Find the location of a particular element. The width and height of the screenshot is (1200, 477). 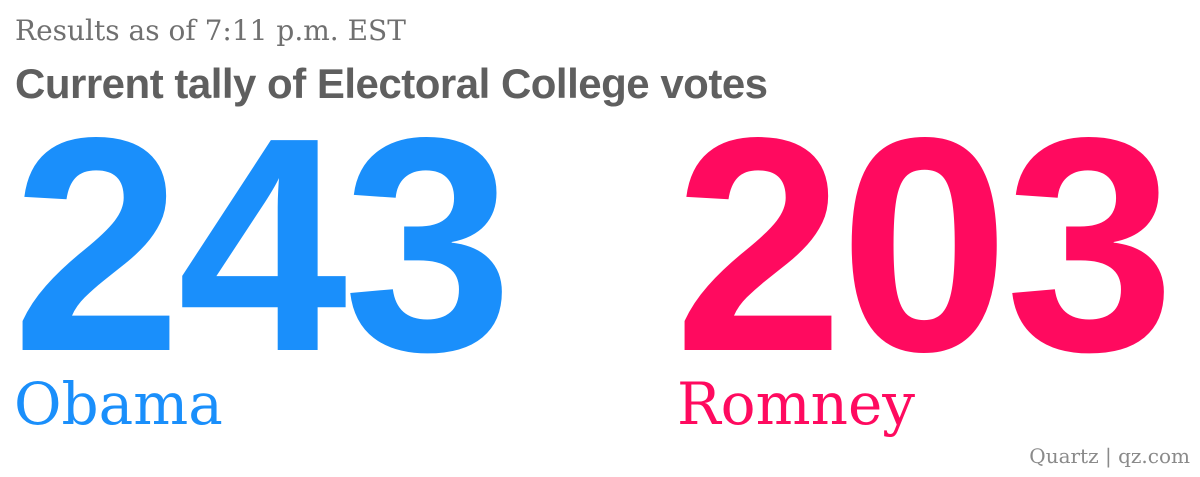

results-timestamp: Results as of 7:11 p.m. EST is located at coordinates (210, 30).